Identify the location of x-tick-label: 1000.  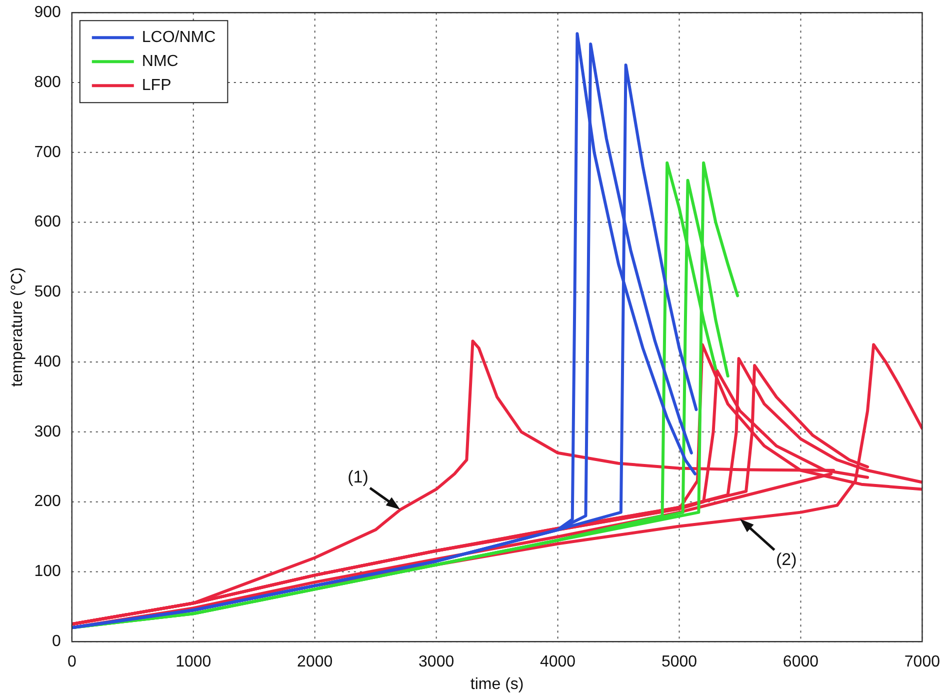
(194, 662).